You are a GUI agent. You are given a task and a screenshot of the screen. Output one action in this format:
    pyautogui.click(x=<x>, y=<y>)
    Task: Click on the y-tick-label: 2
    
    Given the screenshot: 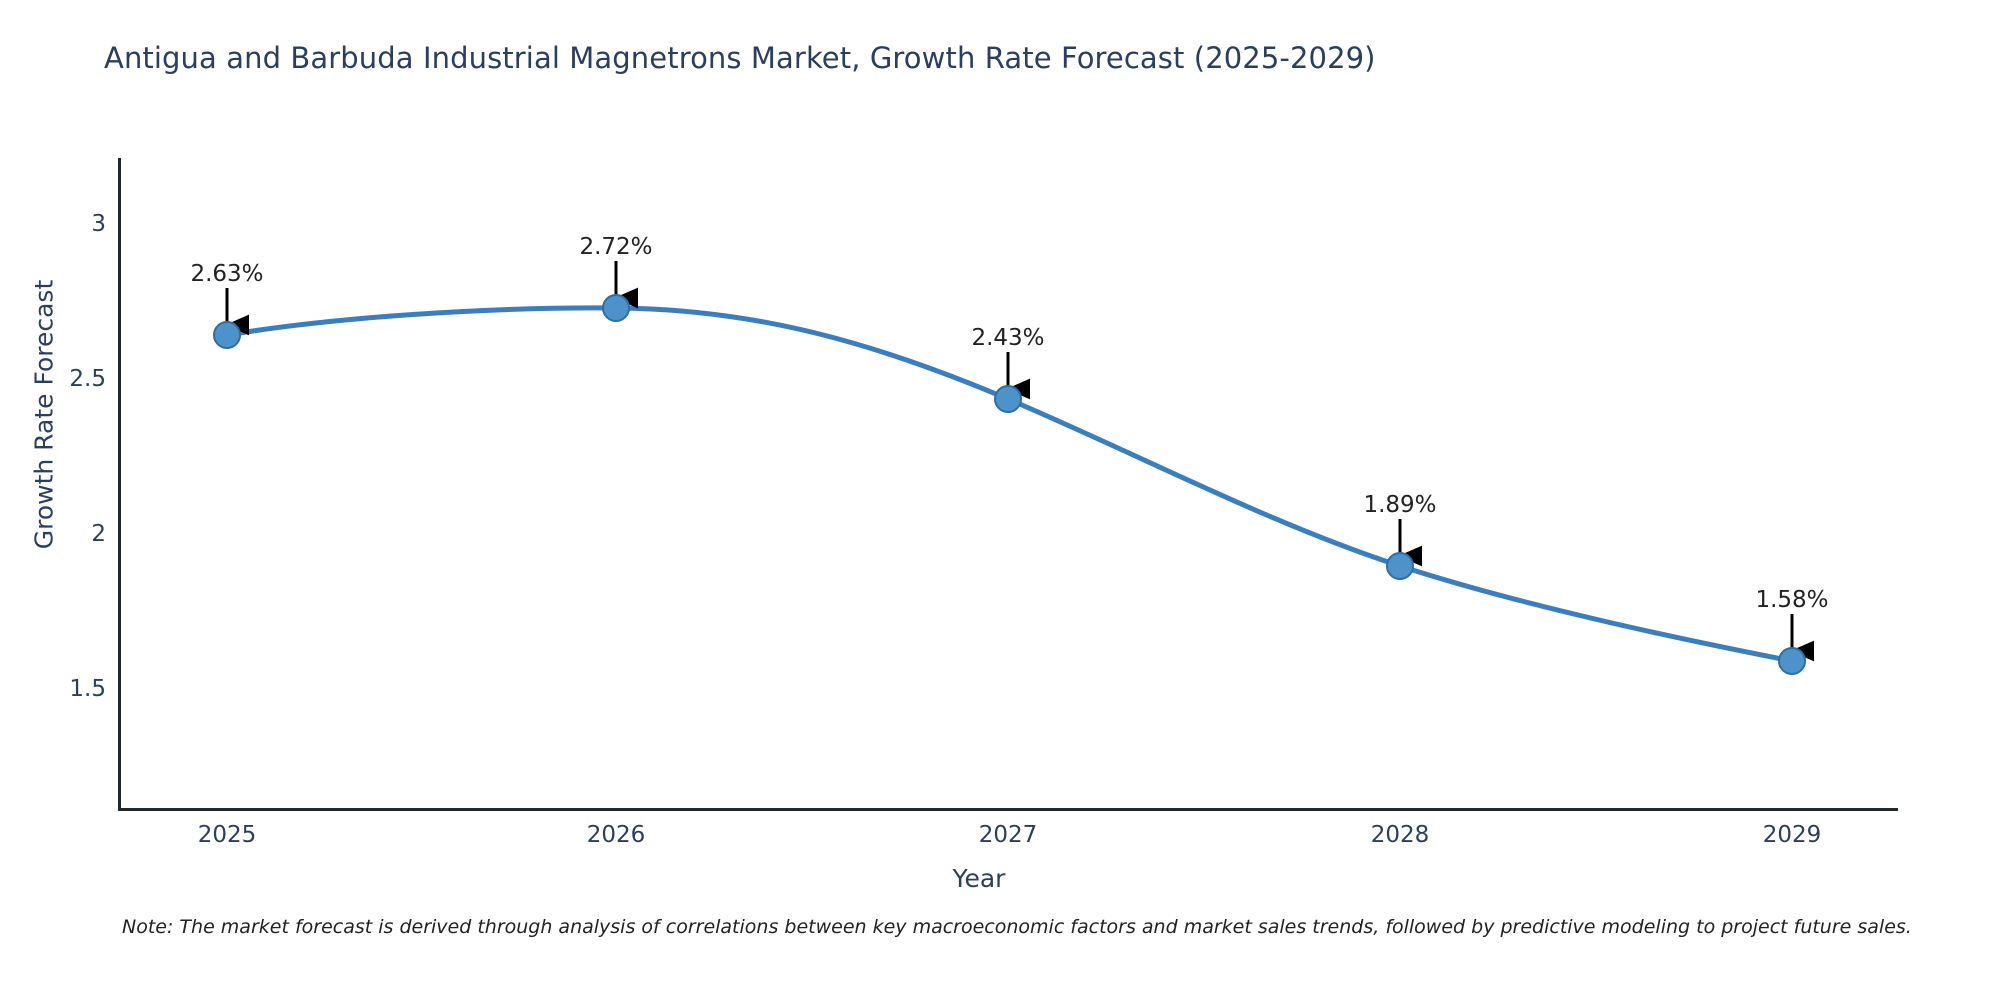 What is the action you would take?
    pyautogui.click(x=98, y=534)
    